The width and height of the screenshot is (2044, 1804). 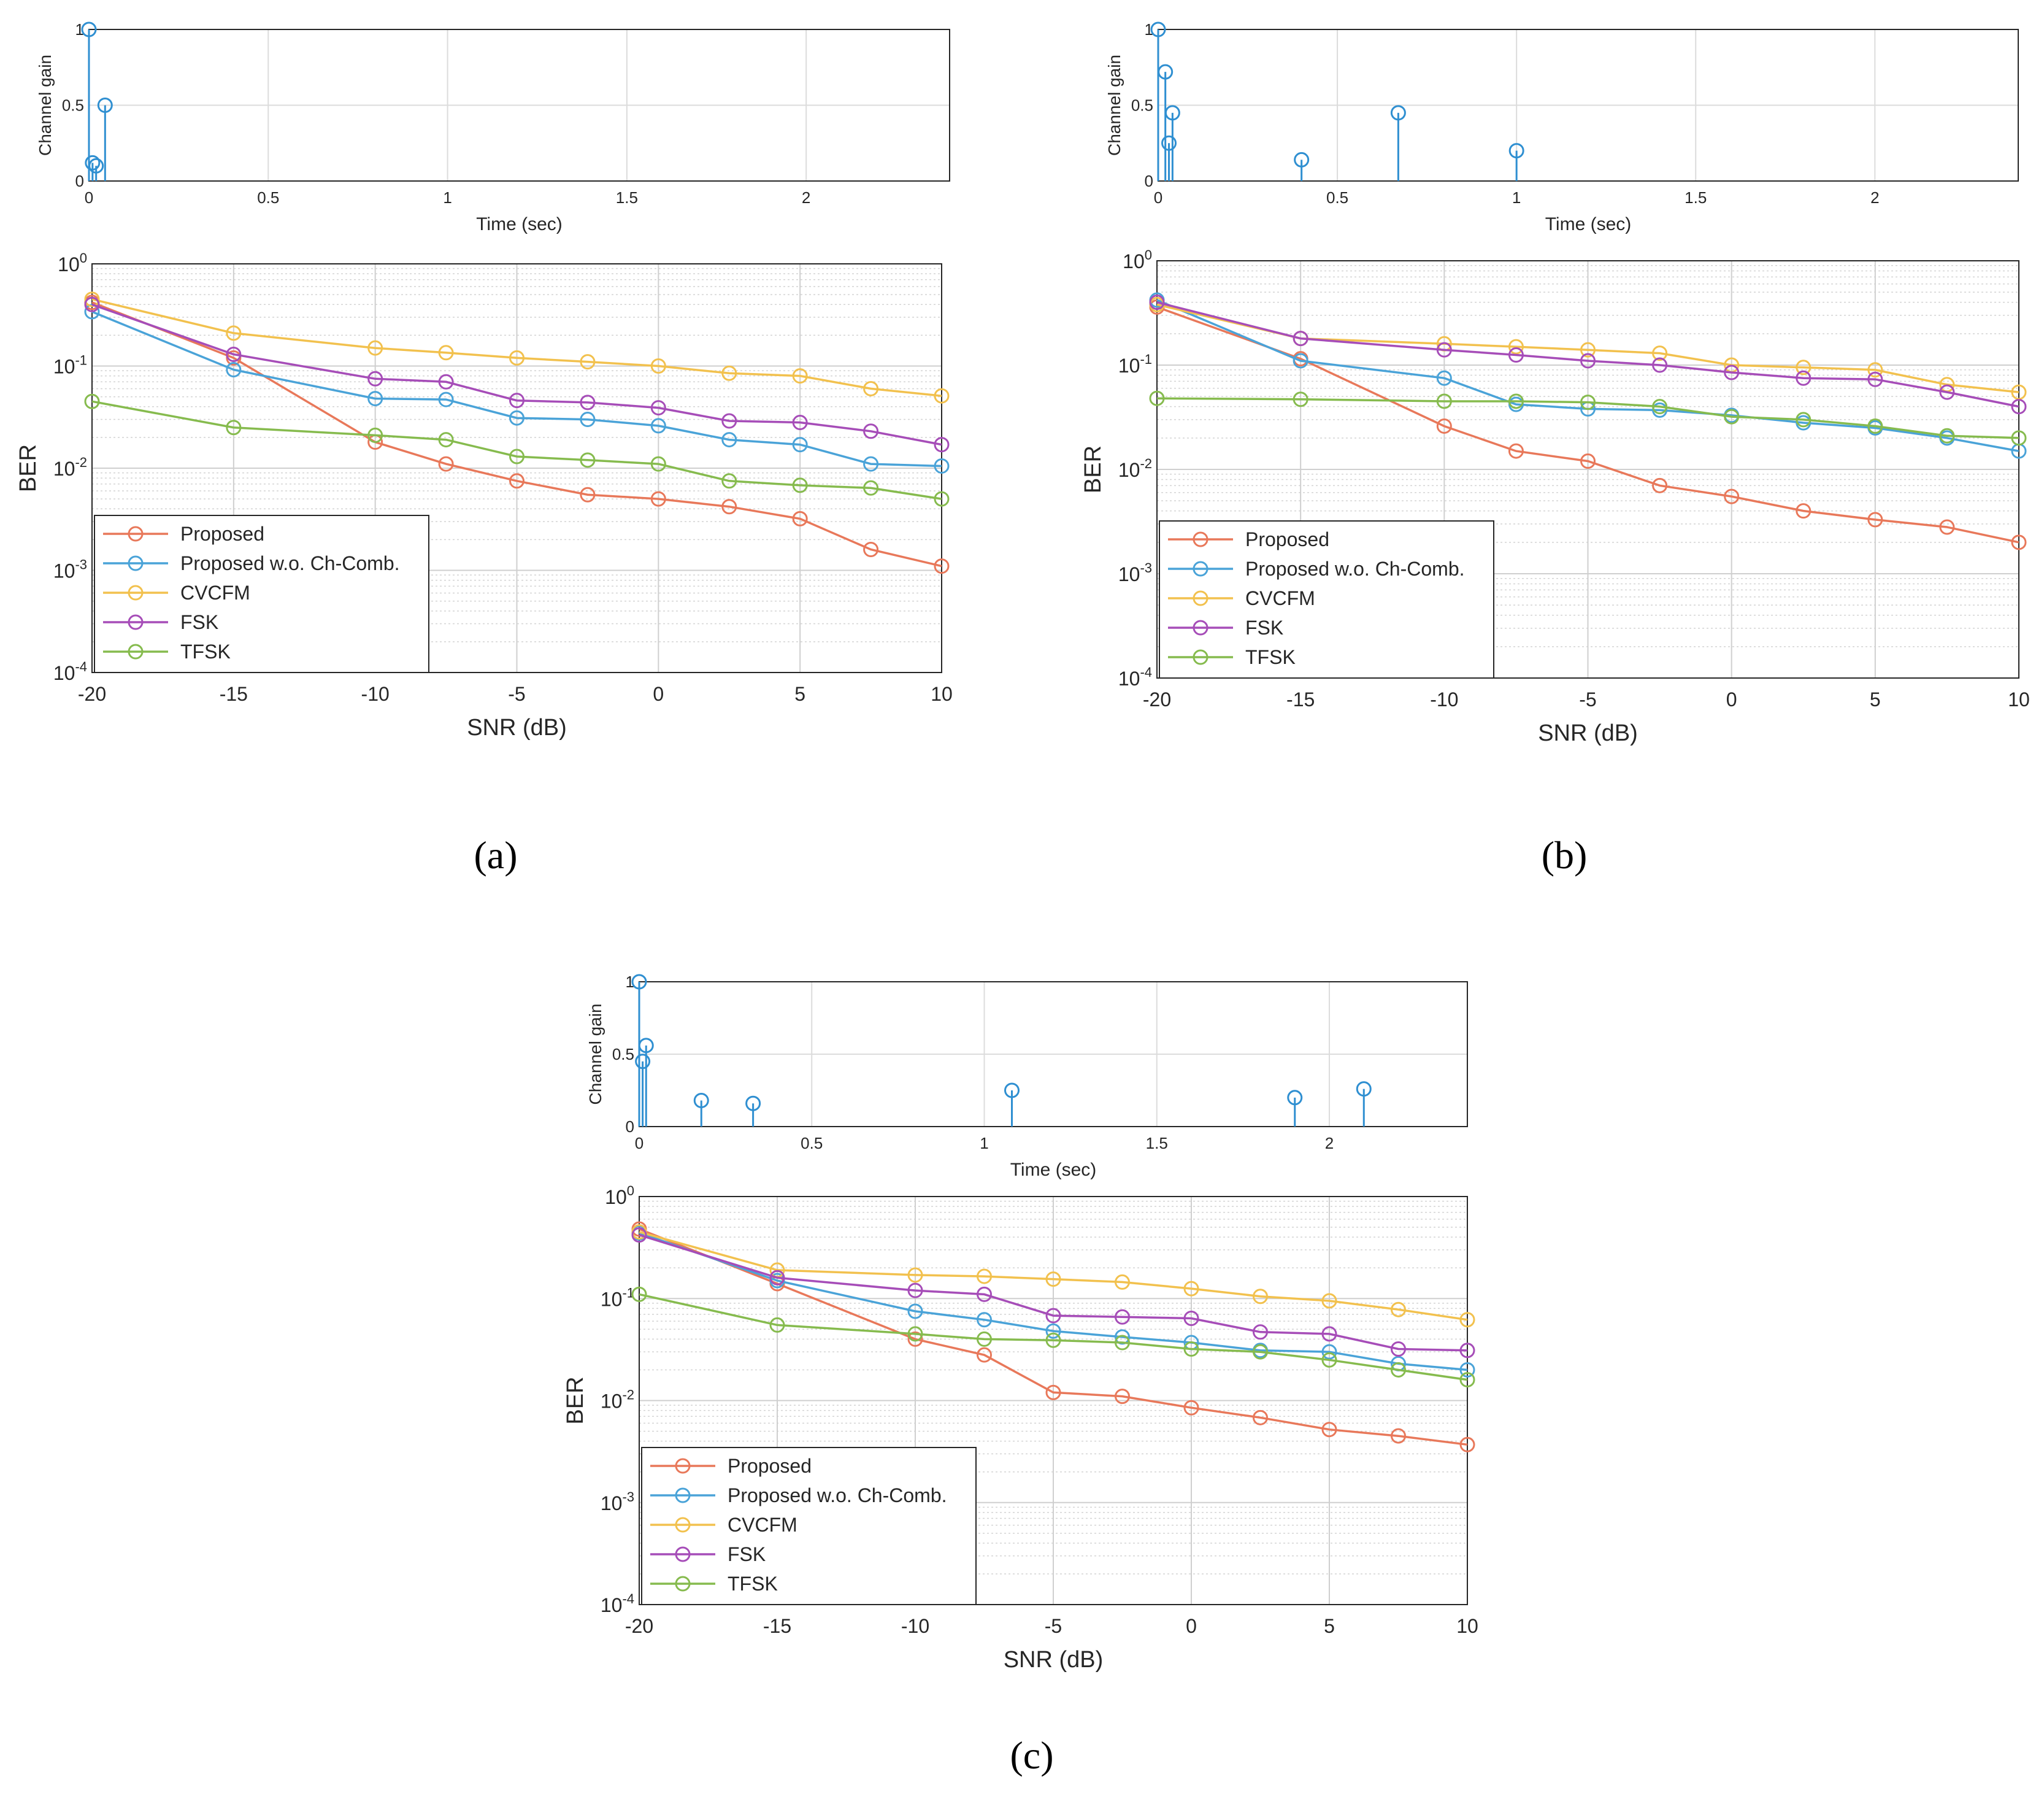 What do you see at coordinates (1054, 1626) in the screenshot?
I see `ber-xtick-label: -5` at bounding box center [1054, 1626].